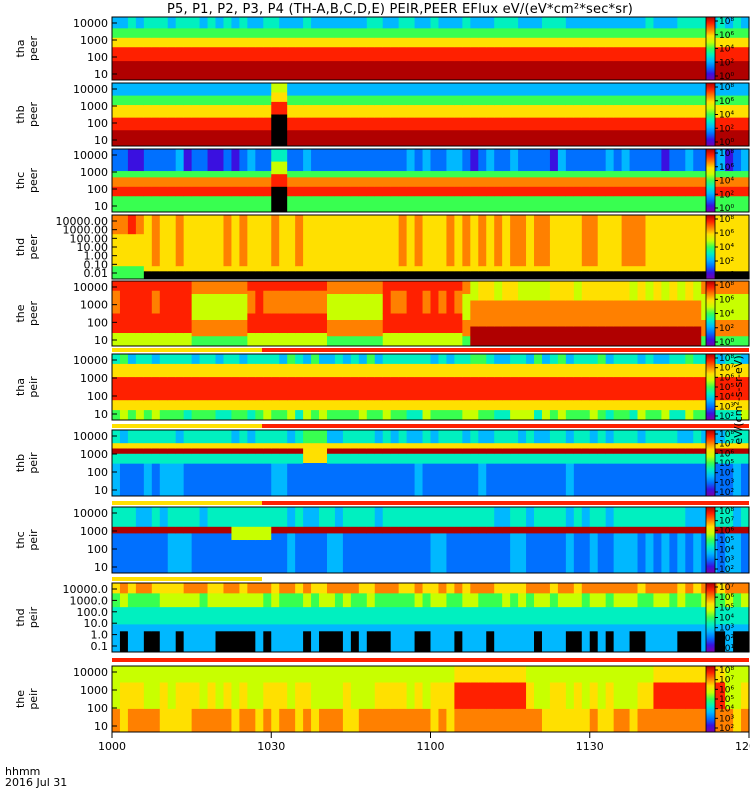 Image resolution: width=750 pixels, height=800 pixels. What do you see at coordinates (86, 230) in the screenshot?
I see `y-tick-label: 1000.00` at bounding box center [86, 230].